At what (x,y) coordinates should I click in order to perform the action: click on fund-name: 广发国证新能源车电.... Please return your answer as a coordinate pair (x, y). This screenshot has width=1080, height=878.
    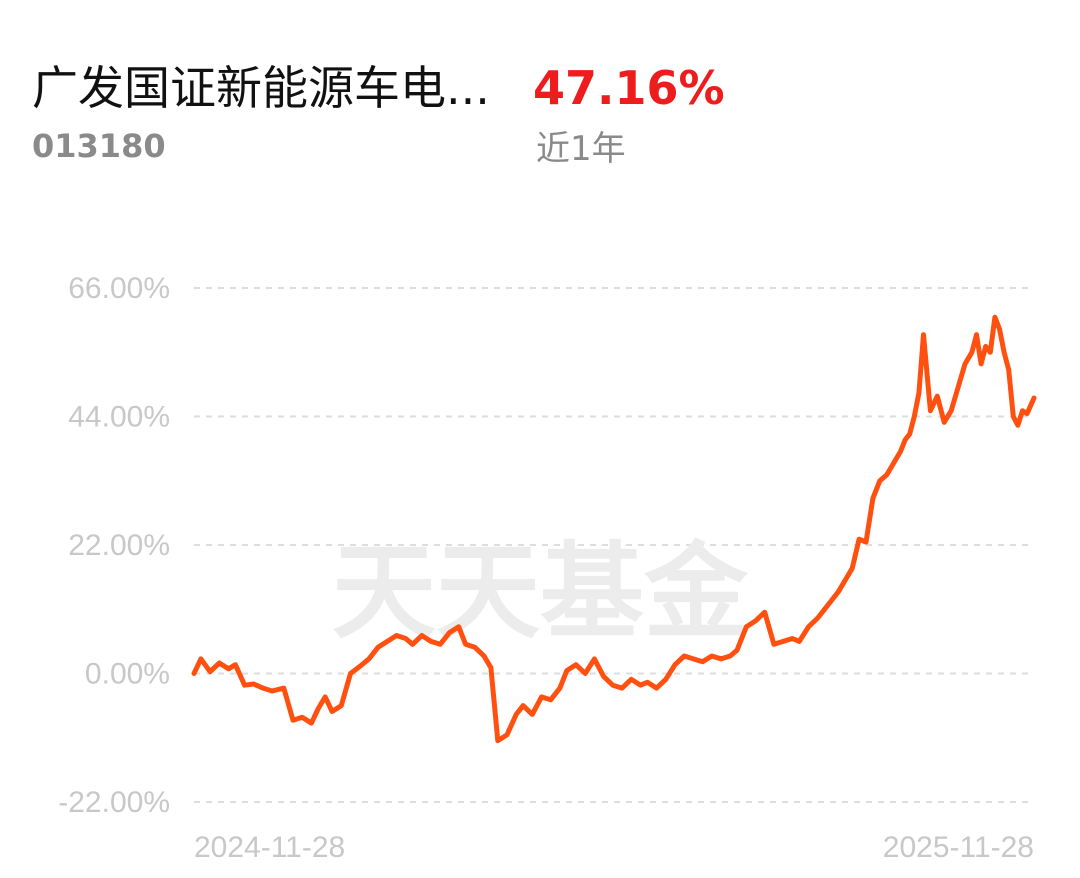
    Looking at the image, I should click on (261, 88).